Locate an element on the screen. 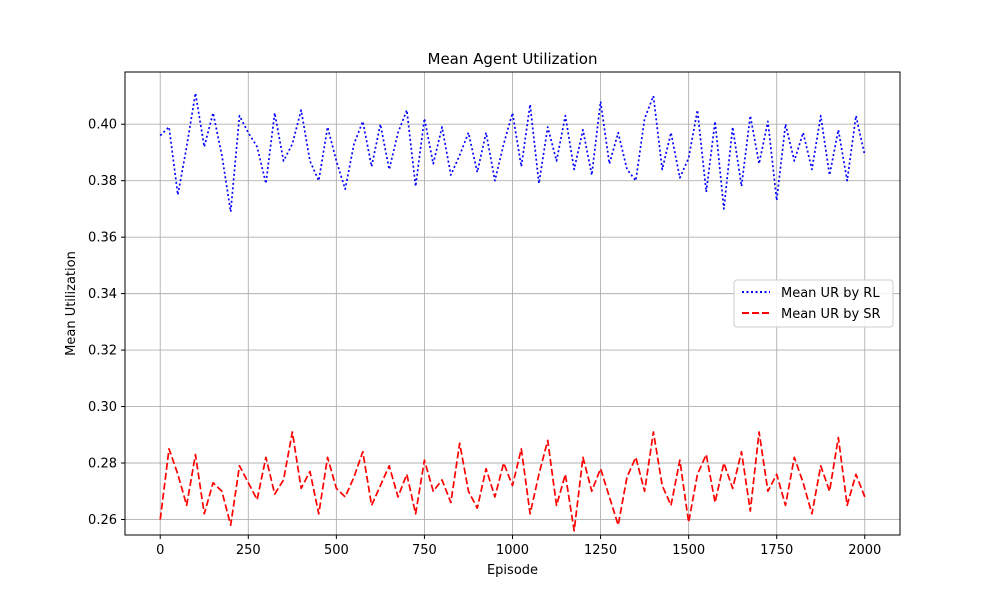  y-tick-label: 0.28 is located at coordinates (102, 464).